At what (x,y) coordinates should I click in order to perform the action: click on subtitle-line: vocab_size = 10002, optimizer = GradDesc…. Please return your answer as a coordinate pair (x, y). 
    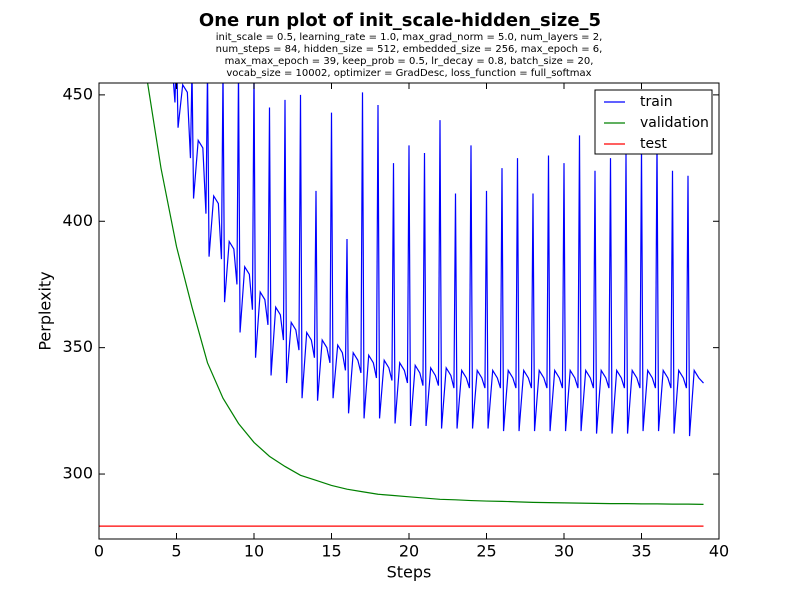
    Looking at the image, I should click on (408, 73).